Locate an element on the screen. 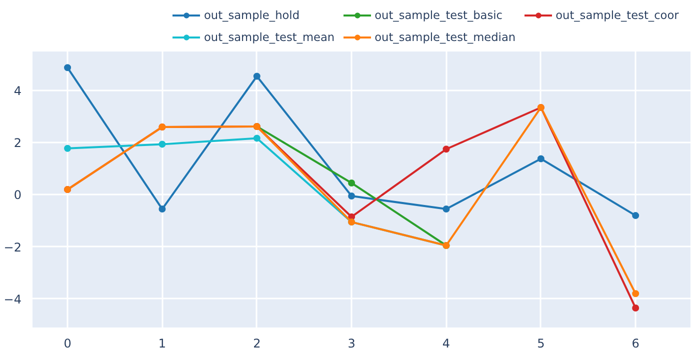 Image resolution: width=700 pixels, height=350 pixels. legend-label: out_sample_test_median is located at coordinates (445, 37).